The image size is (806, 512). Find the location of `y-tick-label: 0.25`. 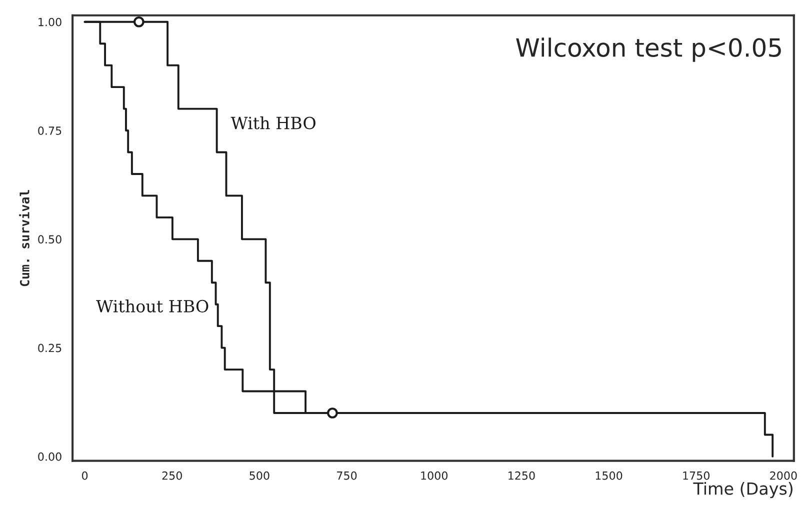

y-tick-label: 0.25 is located at coordinates (50, 348).